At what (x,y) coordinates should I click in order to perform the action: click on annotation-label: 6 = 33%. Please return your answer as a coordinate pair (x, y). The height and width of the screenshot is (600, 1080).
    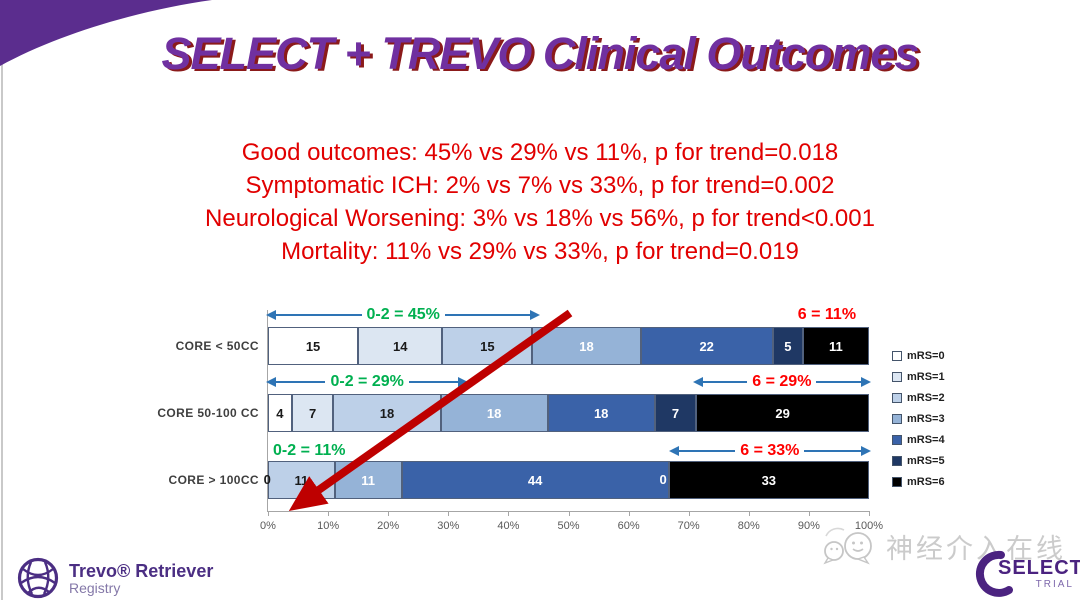
    Looking at the image, I should click on (770, 451).